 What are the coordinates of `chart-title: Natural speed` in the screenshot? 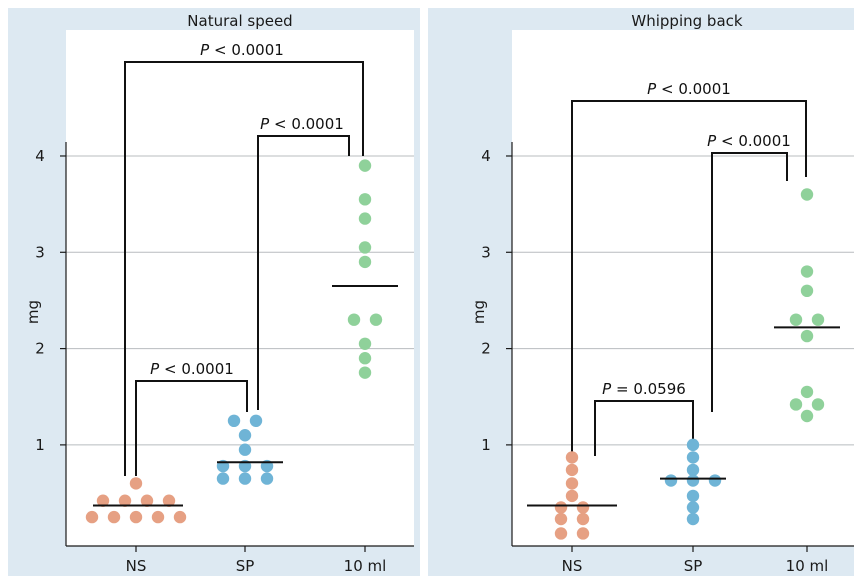 It's located at (239, 21).